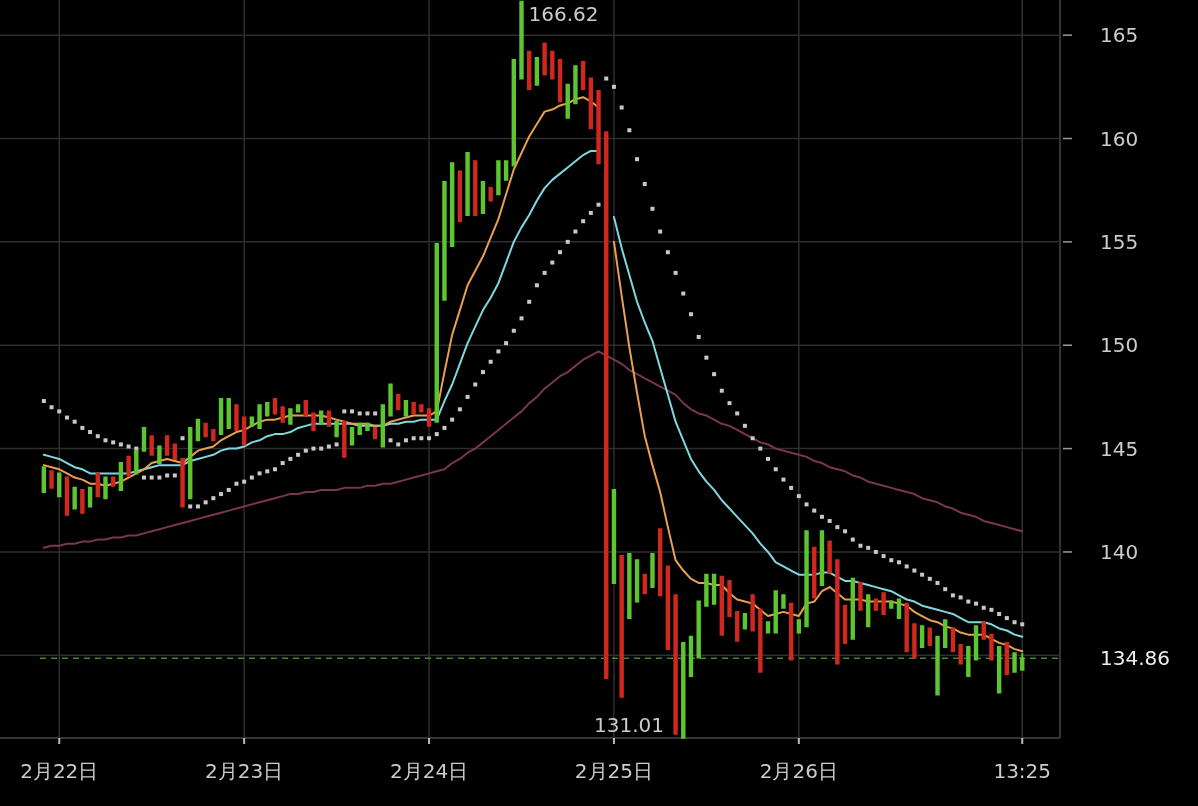  I want to click on x-tick-label: 2月26日, so click(798, 771).